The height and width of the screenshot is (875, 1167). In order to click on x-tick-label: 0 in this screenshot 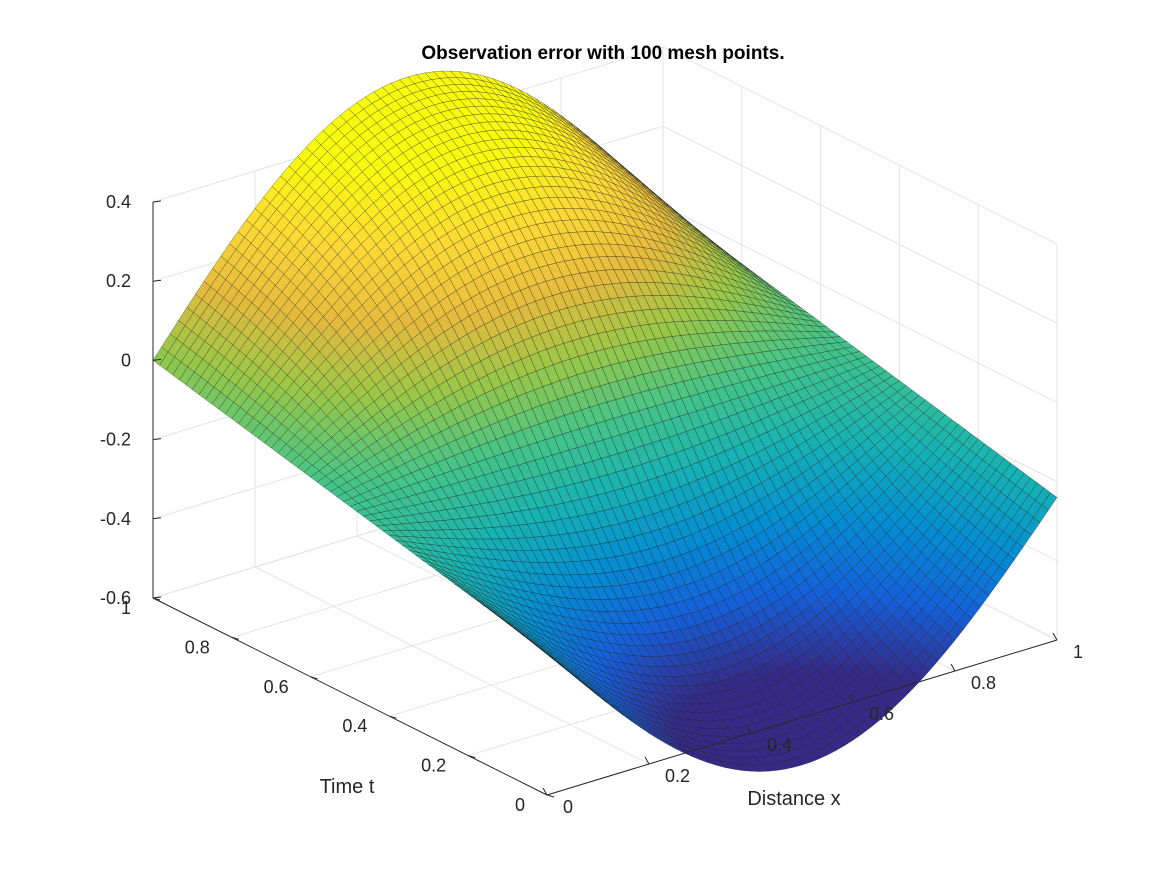, I will do `click(568, 807)`.